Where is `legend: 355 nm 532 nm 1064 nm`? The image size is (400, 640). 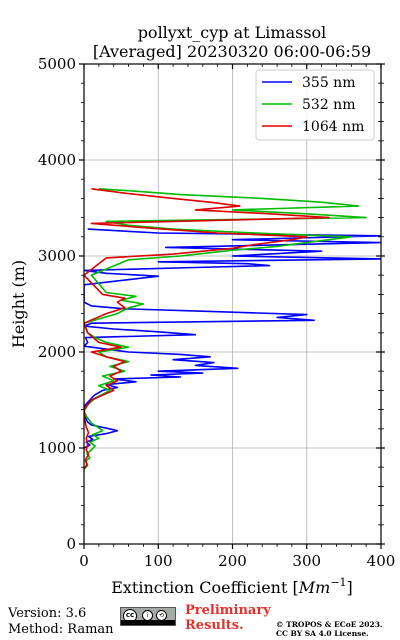 legend: 355 nm 532 nm 1064 nm is located at coordinates (315, 105).